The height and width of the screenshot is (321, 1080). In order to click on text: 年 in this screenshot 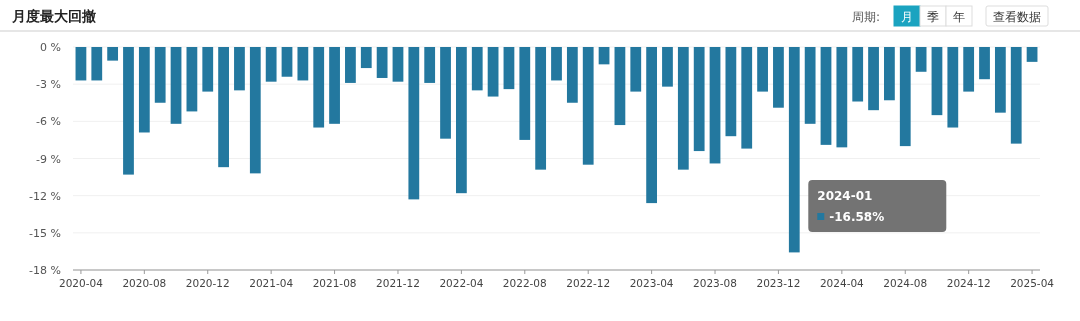, I will do `click(959, 17)`.